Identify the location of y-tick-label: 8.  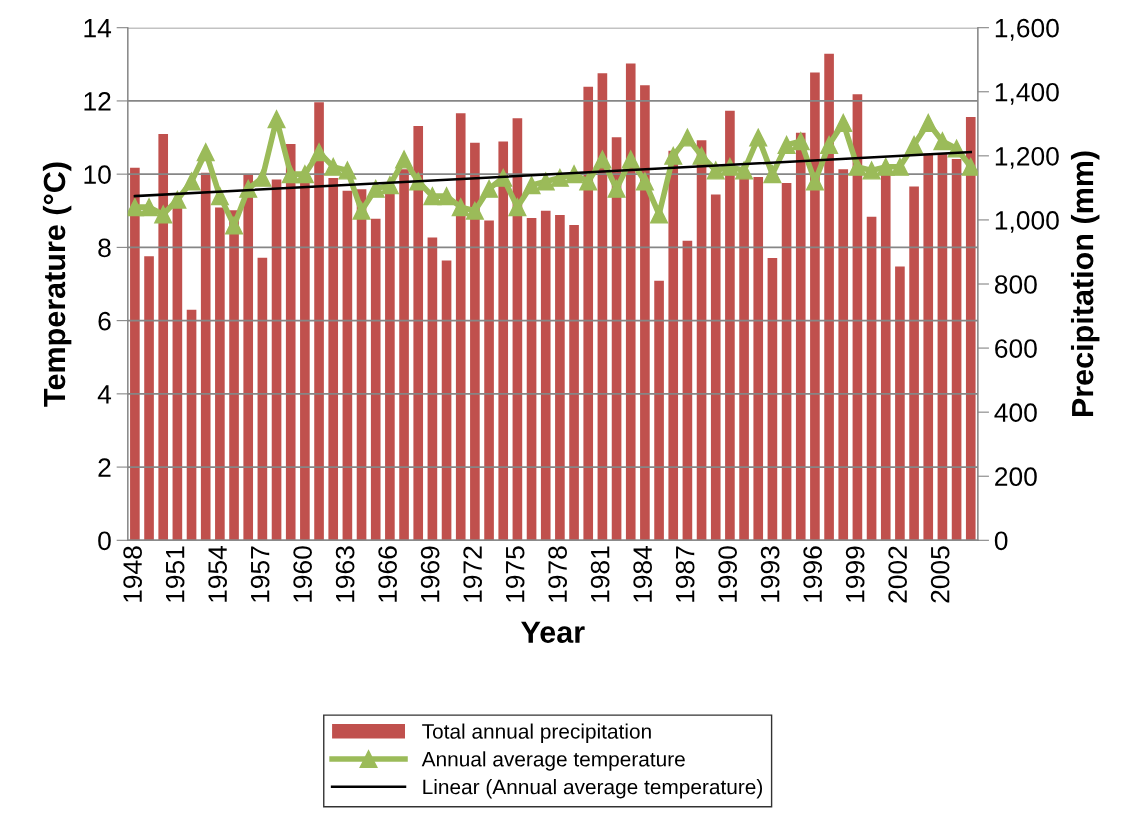
(104, 248).